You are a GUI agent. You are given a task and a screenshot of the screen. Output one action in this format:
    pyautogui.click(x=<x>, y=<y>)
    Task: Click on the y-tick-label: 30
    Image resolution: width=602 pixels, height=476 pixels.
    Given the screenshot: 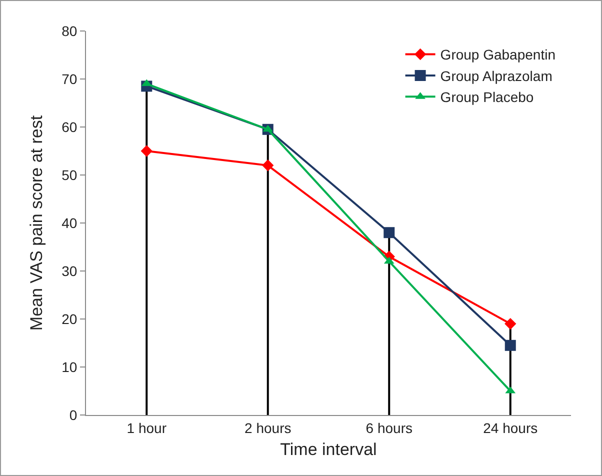 What is the action you would take?
    pyautogui.click(x=70, y=270)
    